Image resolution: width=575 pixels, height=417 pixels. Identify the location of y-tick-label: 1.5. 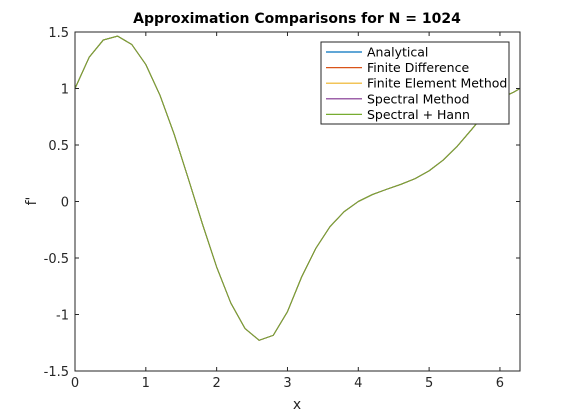
(58, 33).